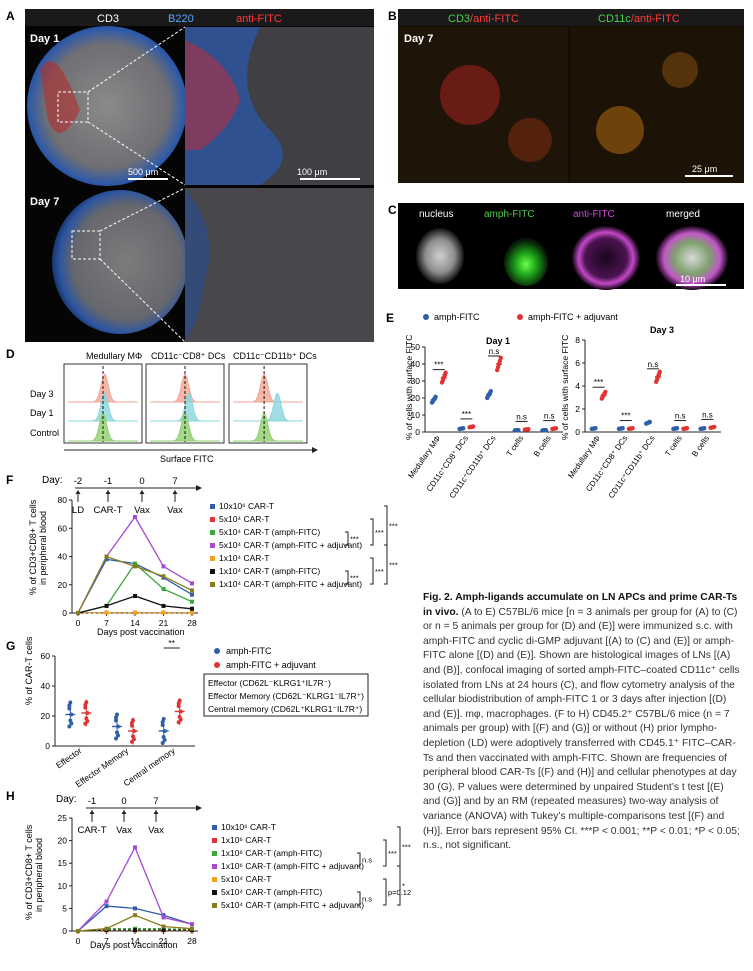  What do you see at coordinates (494, 19) in the screenshot?
I see `label-antifitc-b1: /anti-FITC` at bounding box center [494, 19].